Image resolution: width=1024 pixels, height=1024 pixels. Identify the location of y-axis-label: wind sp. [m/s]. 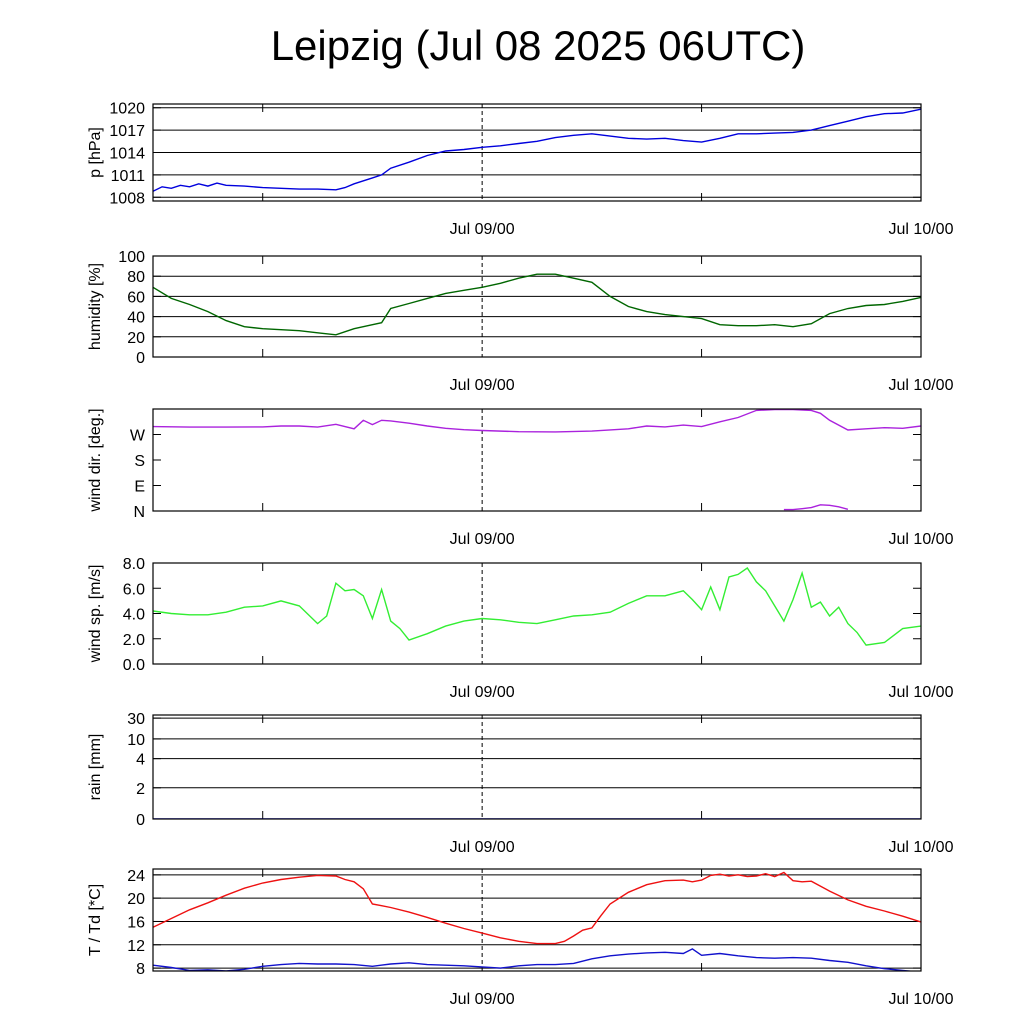
(95, 614).